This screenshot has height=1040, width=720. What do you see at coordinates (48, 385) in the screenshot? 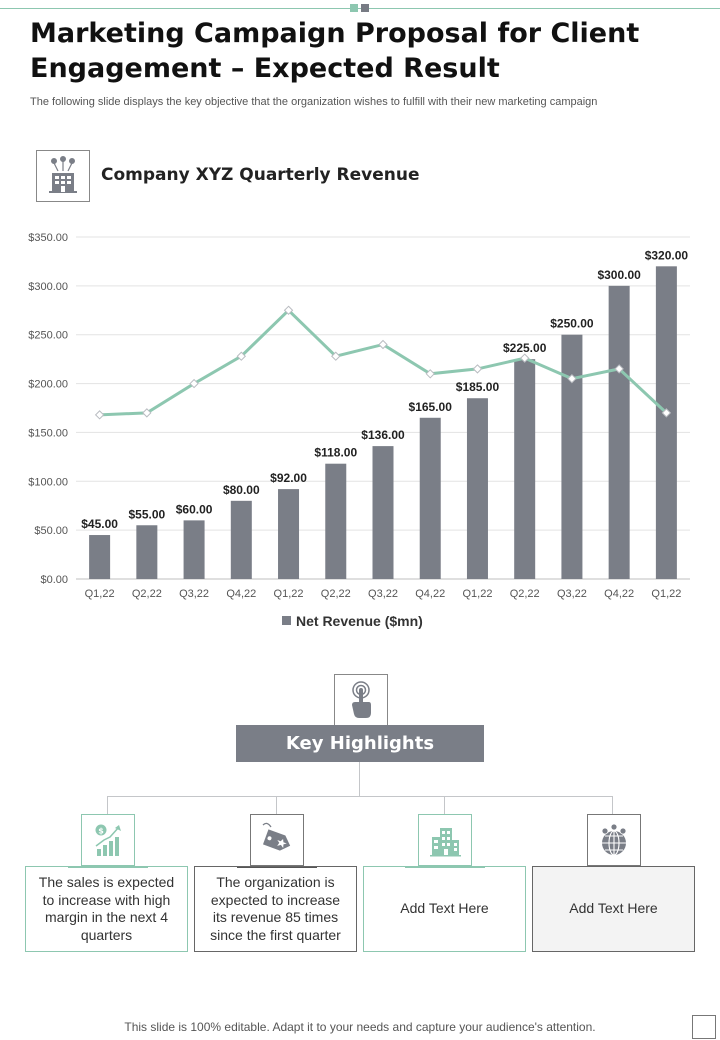
I see `y-tick-label: $200.00` at bounding box center [48, 385].